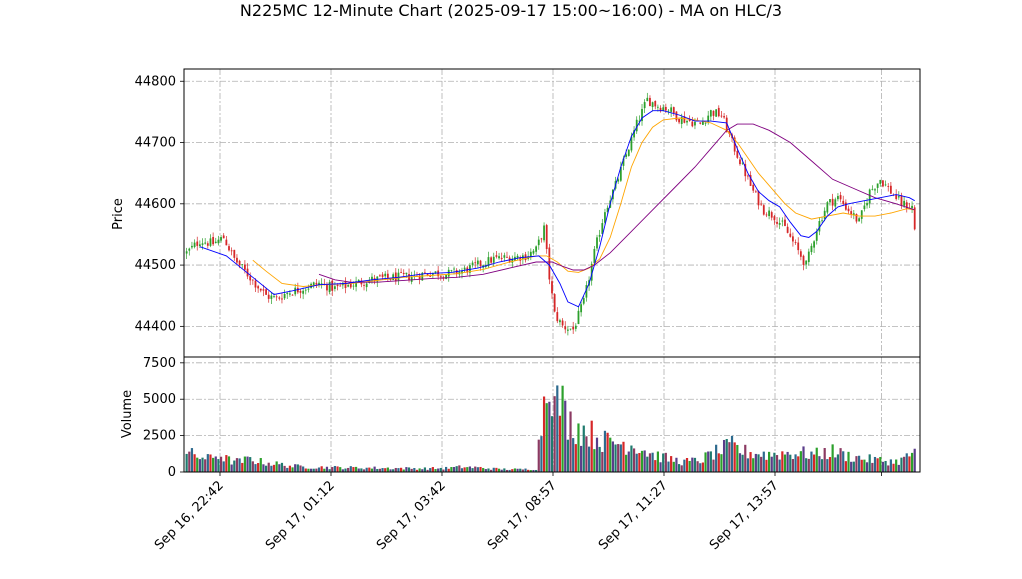 The width and height of the screenshot is (1022, 579). I want to click on price-tick-label: 44600, so click(155, 204).